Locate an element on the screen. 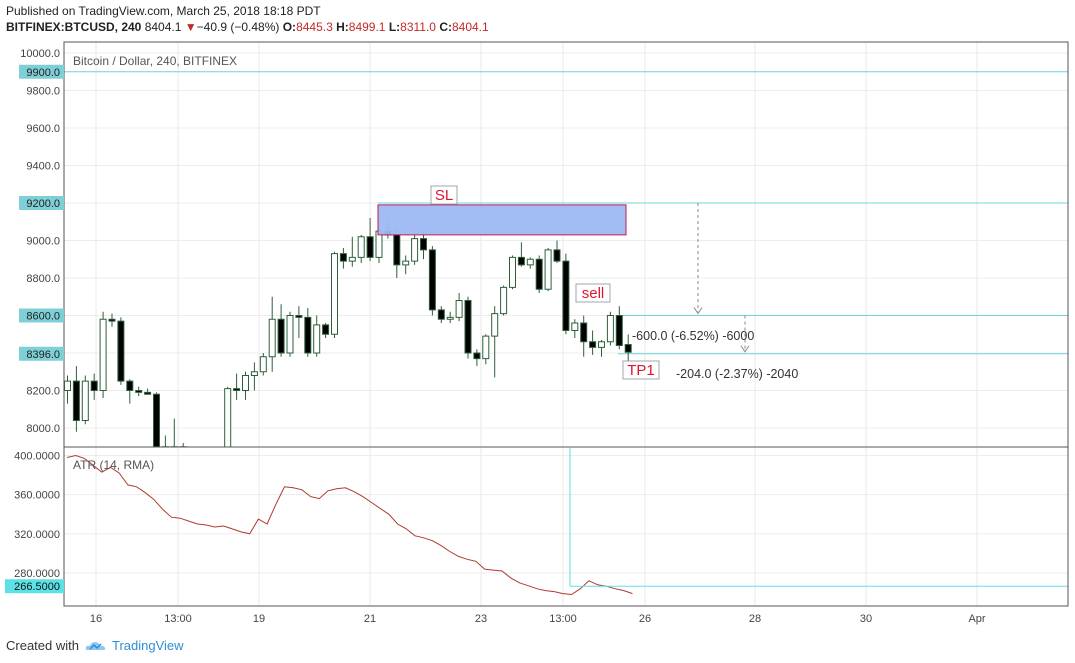  tp-measure-label: -204.0 (-2.37%) -2040 is located at coordinates (737, 374).